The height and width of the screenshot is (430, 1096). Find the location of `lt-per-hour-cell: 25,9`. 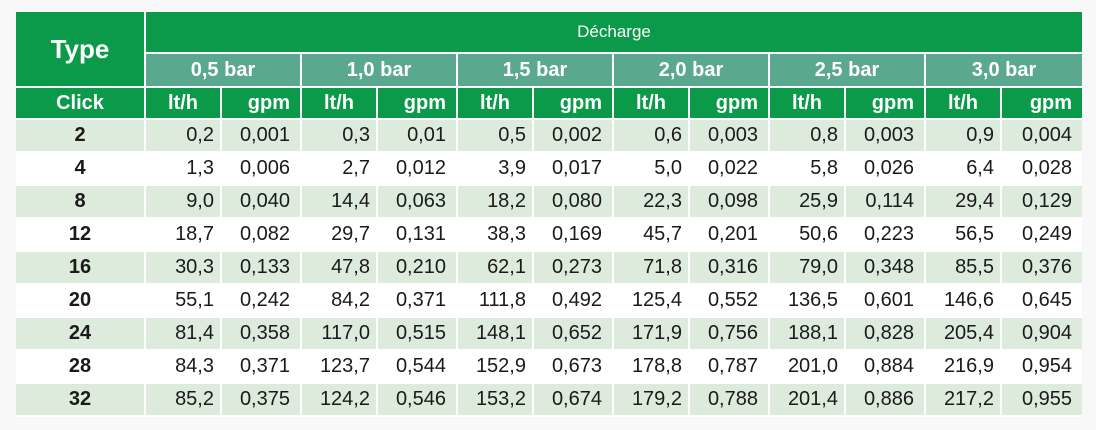

lt-per-hour-cell: 25,9 is located at coordinates (808, 202).